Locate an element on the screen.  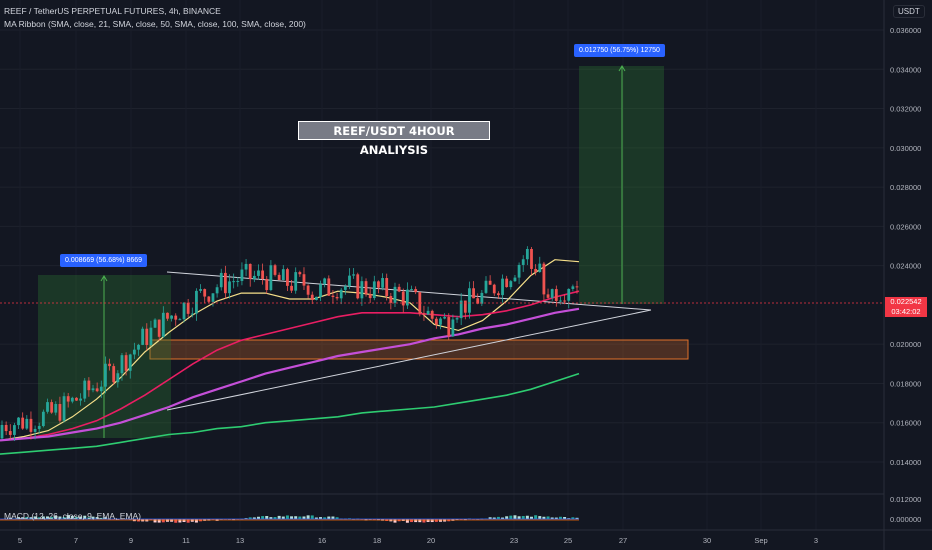
time-tick-label: 20 is located at coordinates (431, 540).